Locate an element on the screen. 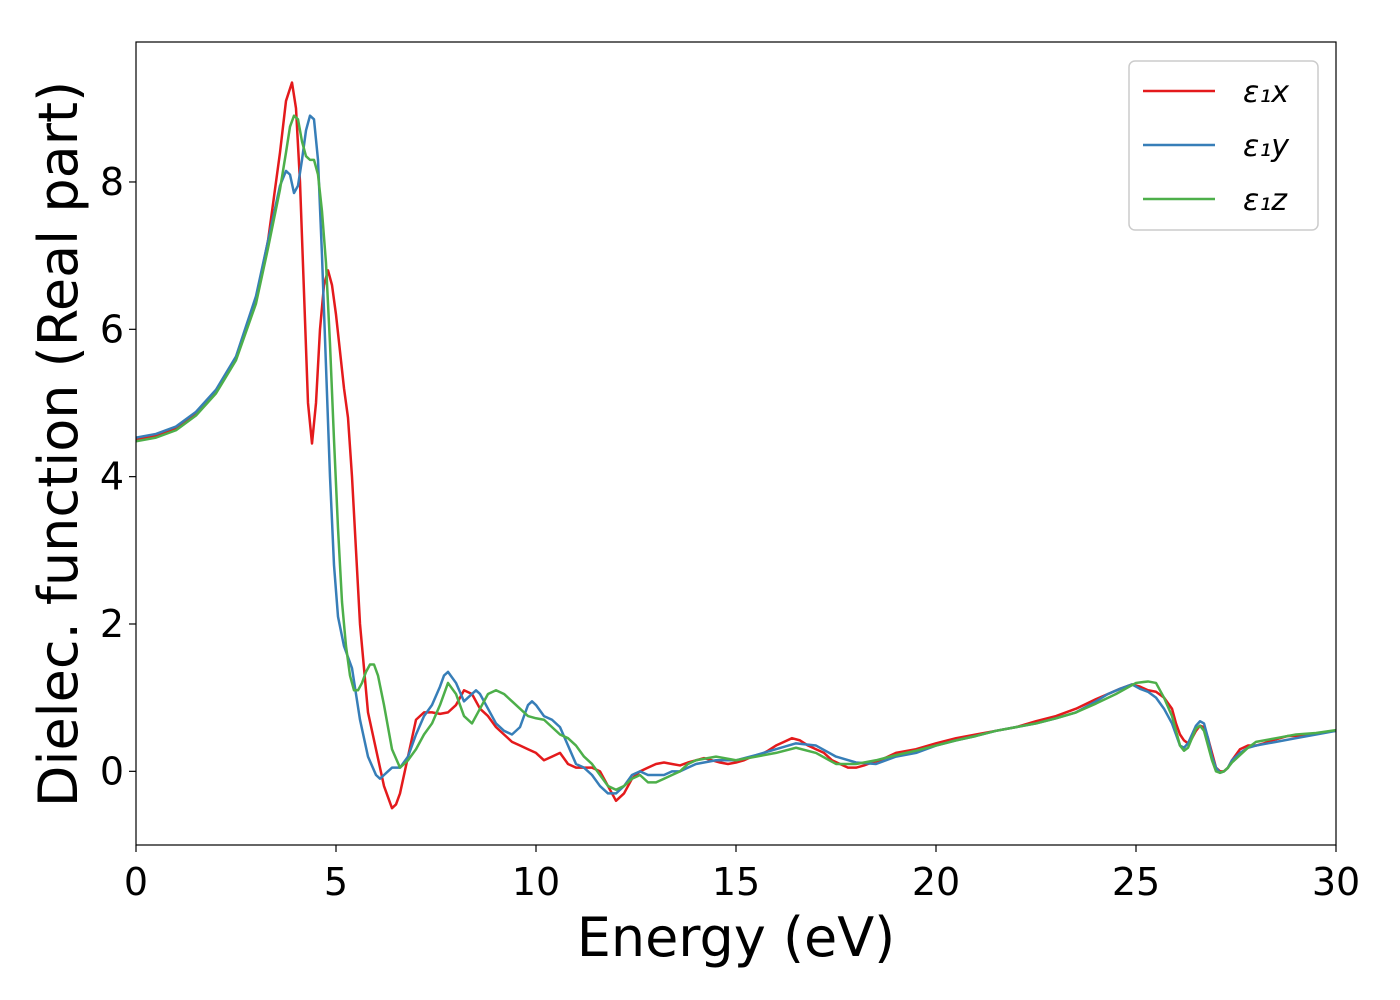 Image resolution: width=1400 pixels, height=1000 pixels. y-tick-label: 0 is located at coordinates (112, 771).